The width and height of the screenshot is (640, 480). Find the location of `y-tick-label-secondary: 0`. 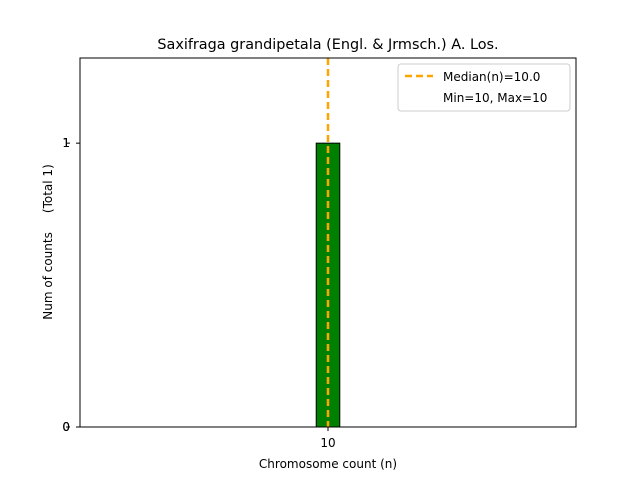

y-tick-label-secondary: 0 is located at coordinates (66, 427).